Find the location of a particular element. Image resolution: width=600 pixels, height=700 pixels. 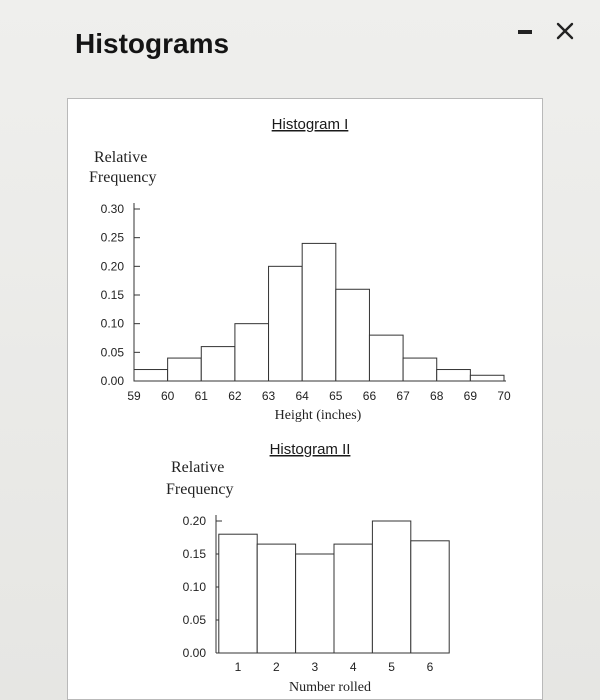

hist1-x-tick-label: 67 is located at coordinates (403, 396).